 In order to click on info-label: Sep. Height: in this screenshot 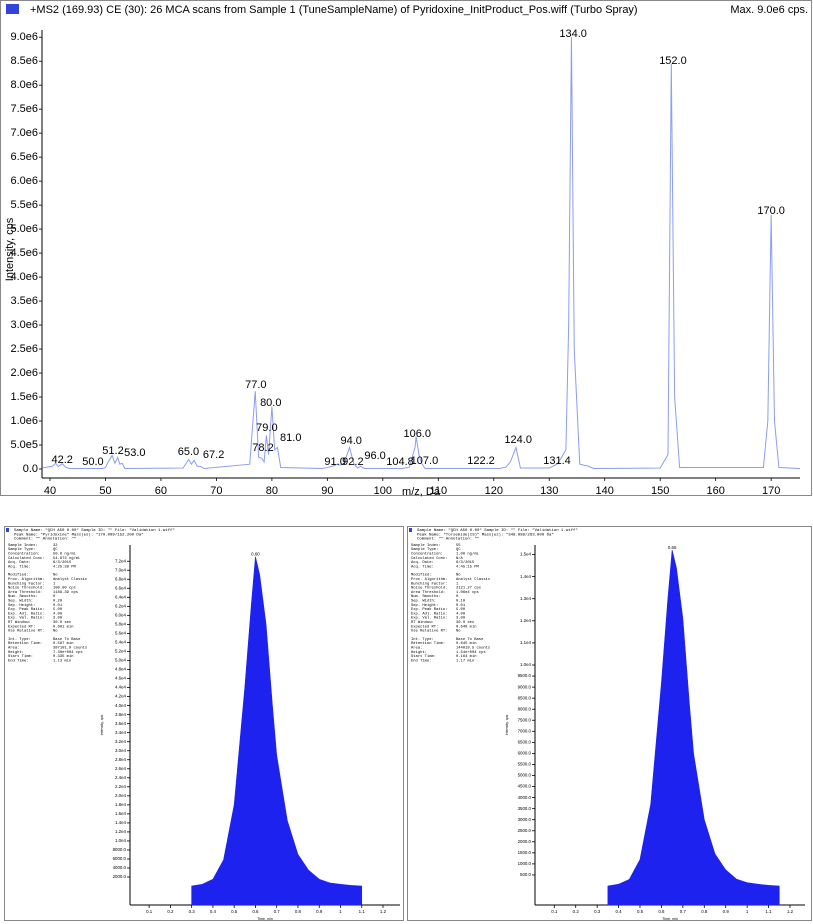, I will do `click(424, 605)`.